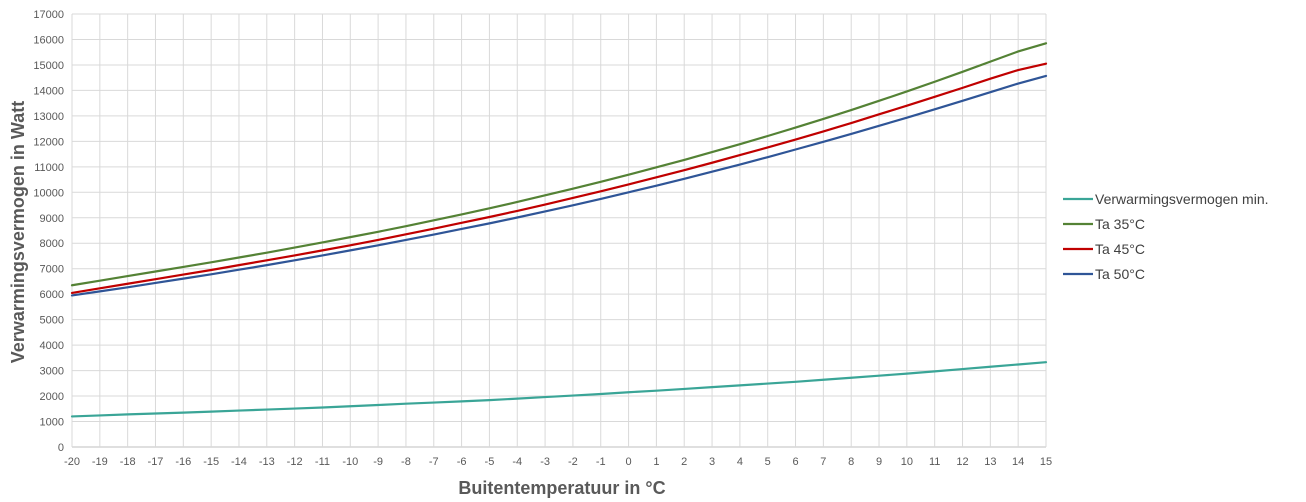  I want to click on x-tick-label: -8, so click(406, 462).